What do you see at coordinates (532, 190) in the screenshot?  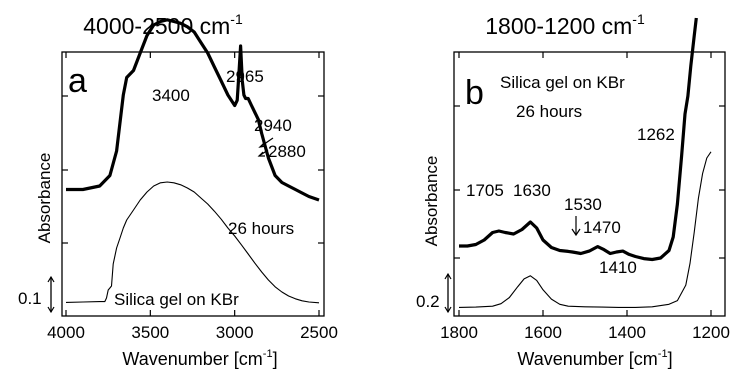 I see `peak-label-1630: 1630` at bounding box center [532, 190].